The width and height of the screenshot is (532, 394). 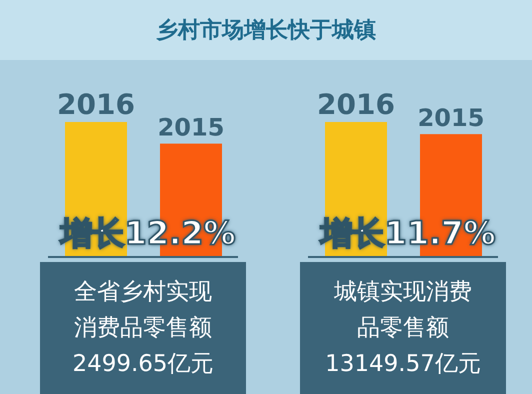 What do you see at coordinates (143, 328) in the screenshot?
I see `text: 全省乡村实现消费品零售额2499.65亿元` at bounding box center [143, 328].